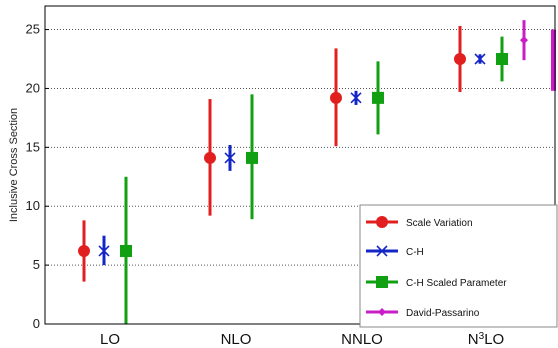 The height and width of the screenshot is (348, 558). What do you see at coordinates (33, 29) in the screenshot?
I see `y-tick-label: 25` at bounding box center [33, 29].